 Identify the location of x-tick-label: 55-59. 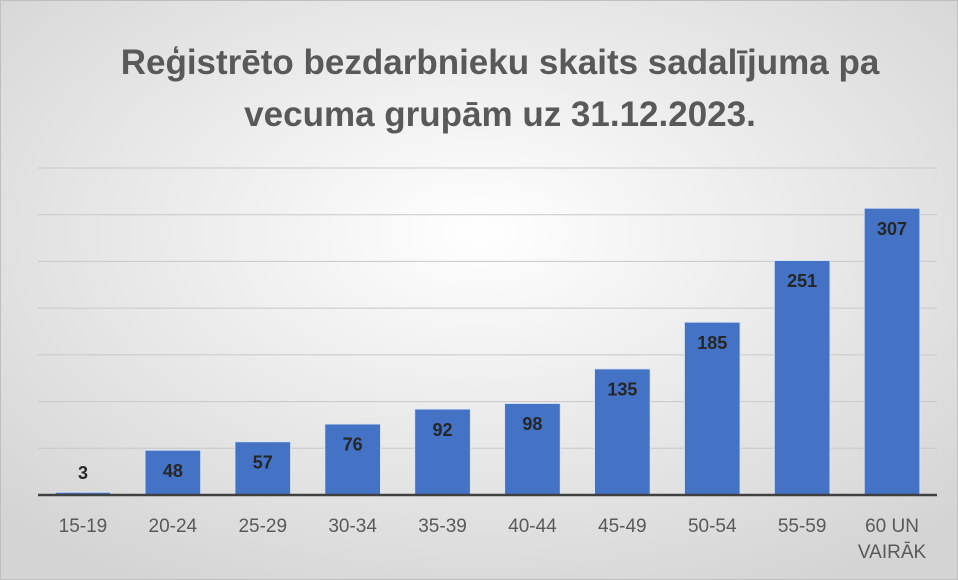
(802, 526).